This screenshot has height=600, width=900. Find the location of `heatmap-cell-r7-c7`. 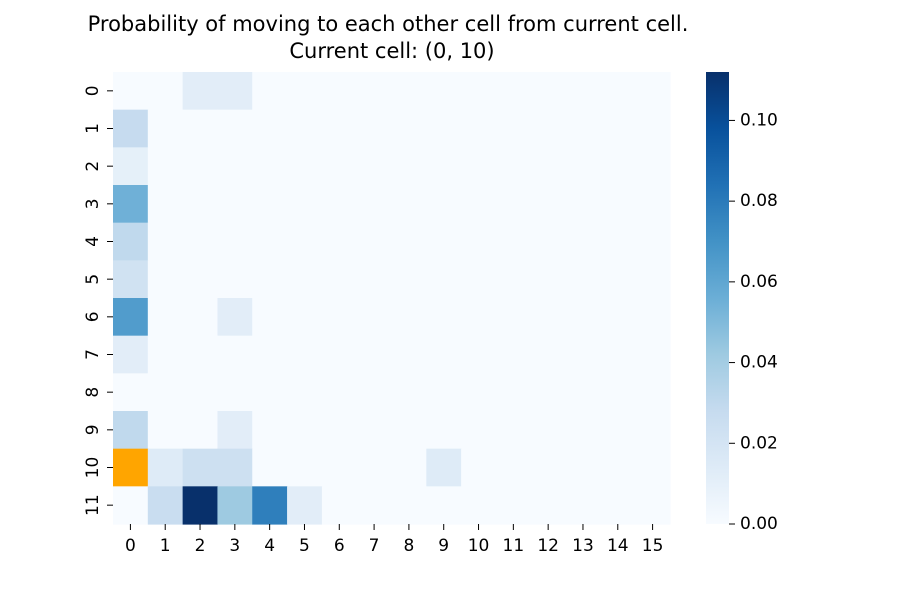

heatmap-cell-r7-c7 is located at coordinates (374, 354).